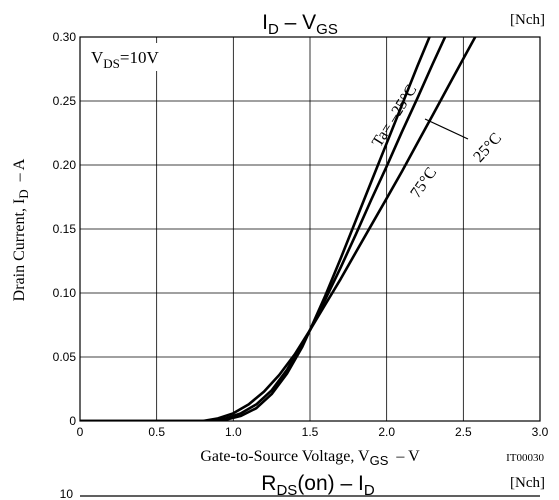  I want to click on x-tick-label: 2.5, so click(463, 432).